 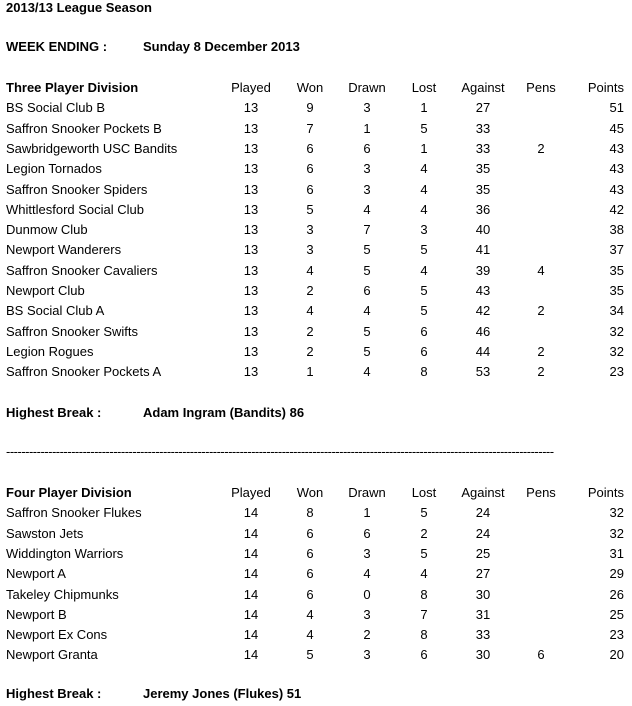 What do you see at coordinates (424, 351) in the screenshot?
I see `cell-lost: 6` at bounding box center [424, 351].